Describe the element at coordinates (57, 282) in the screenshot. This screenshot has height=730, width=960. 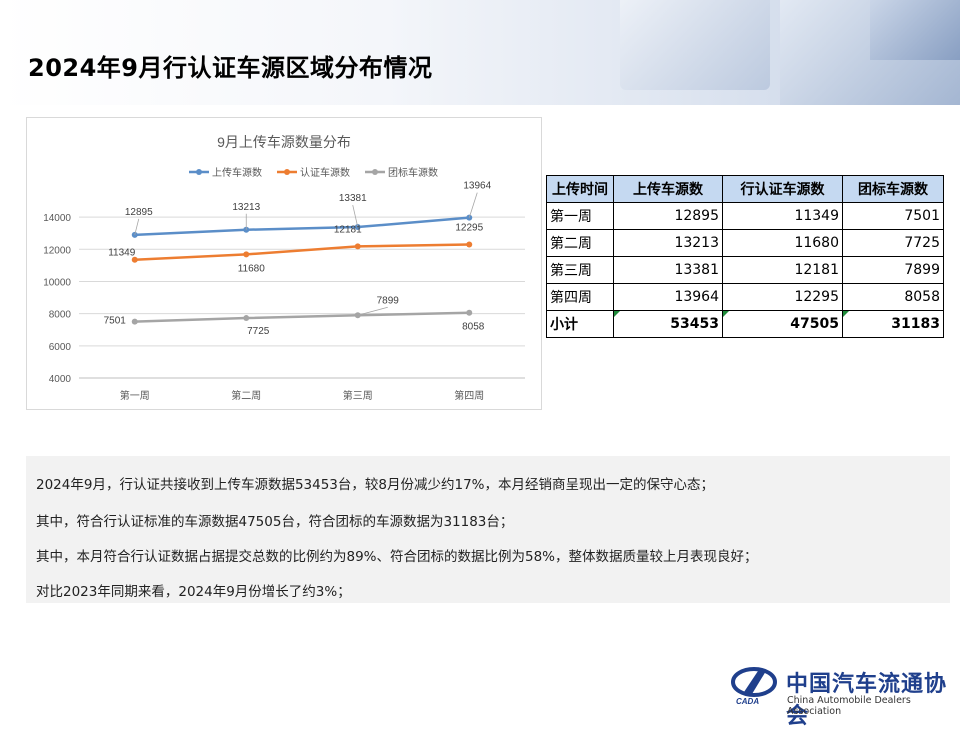
I see `y-tick-label: 10000` at that location.